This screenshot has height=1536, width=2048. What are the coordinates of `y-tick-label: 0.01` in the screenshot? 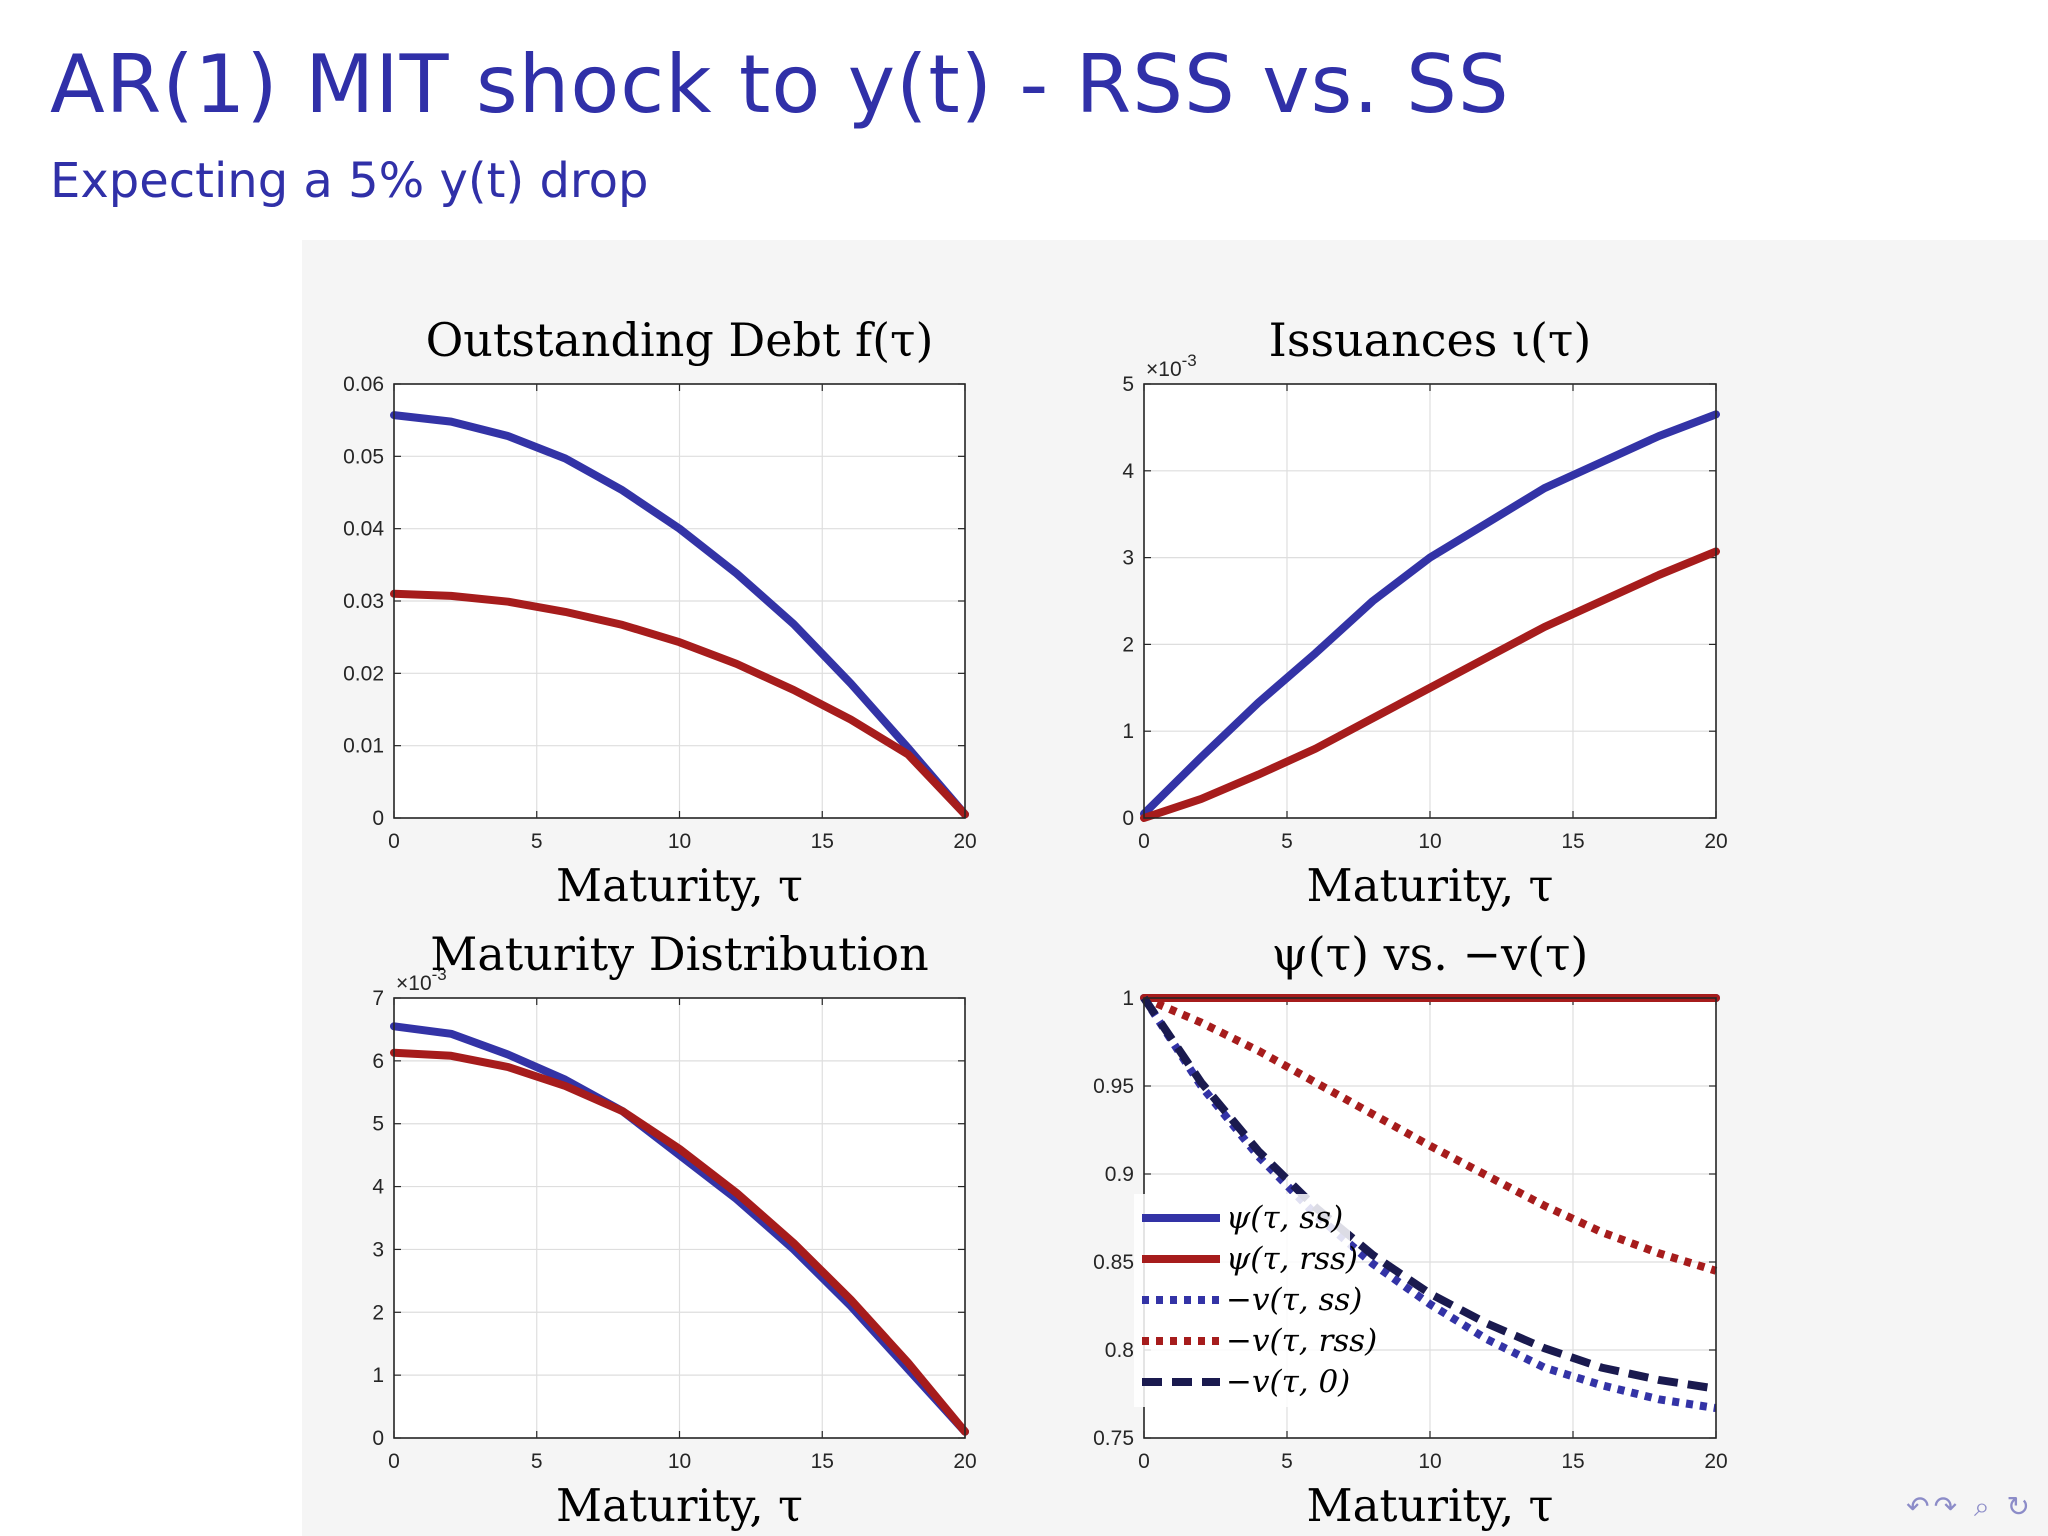 It's located at (363, 746).